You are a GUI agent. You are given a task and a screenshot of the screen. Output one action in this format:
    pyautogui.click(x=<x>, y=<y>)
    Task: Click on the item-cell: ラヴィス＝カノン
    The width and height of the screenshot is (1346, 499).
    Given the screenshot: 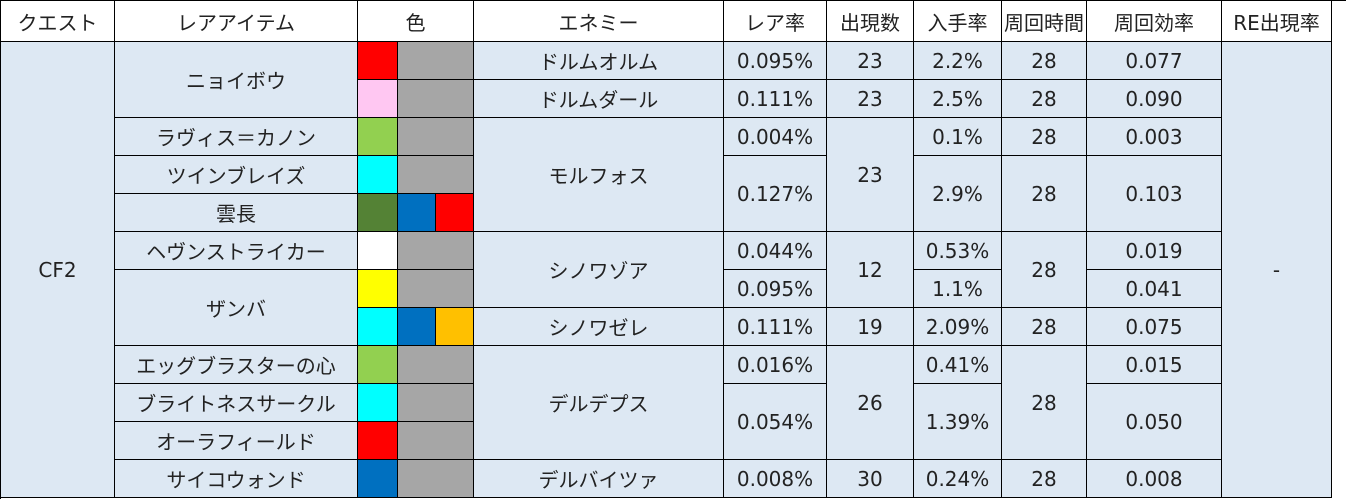 What is the action you would take?
    pyautogui.click(x=236, y=137)
    